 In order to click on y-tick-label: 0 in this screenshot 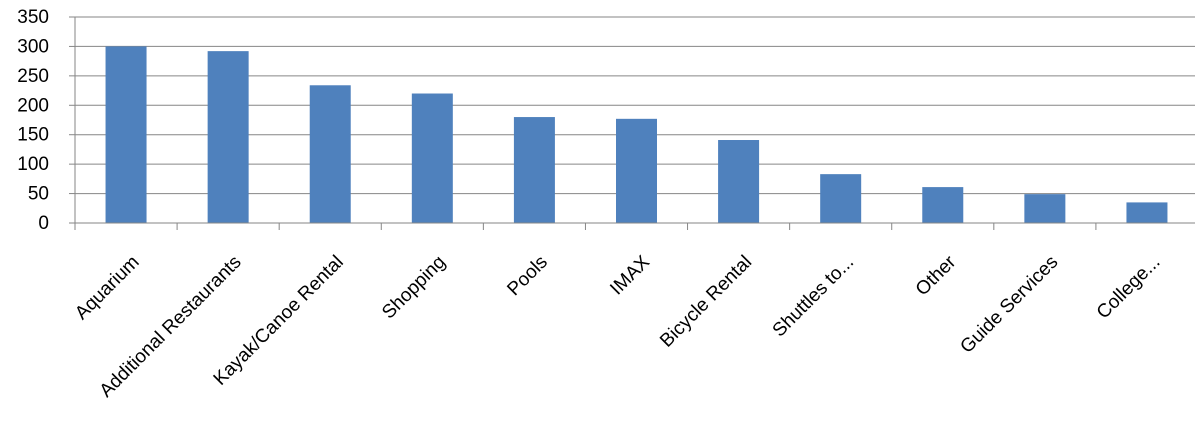, I will do `click(43, 223)`.